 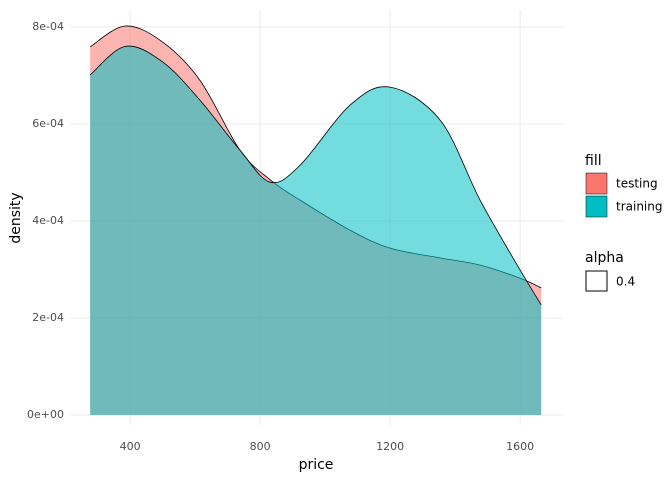 I want to click on y-tick-label: 8e-04, so click(x=48, y=26).